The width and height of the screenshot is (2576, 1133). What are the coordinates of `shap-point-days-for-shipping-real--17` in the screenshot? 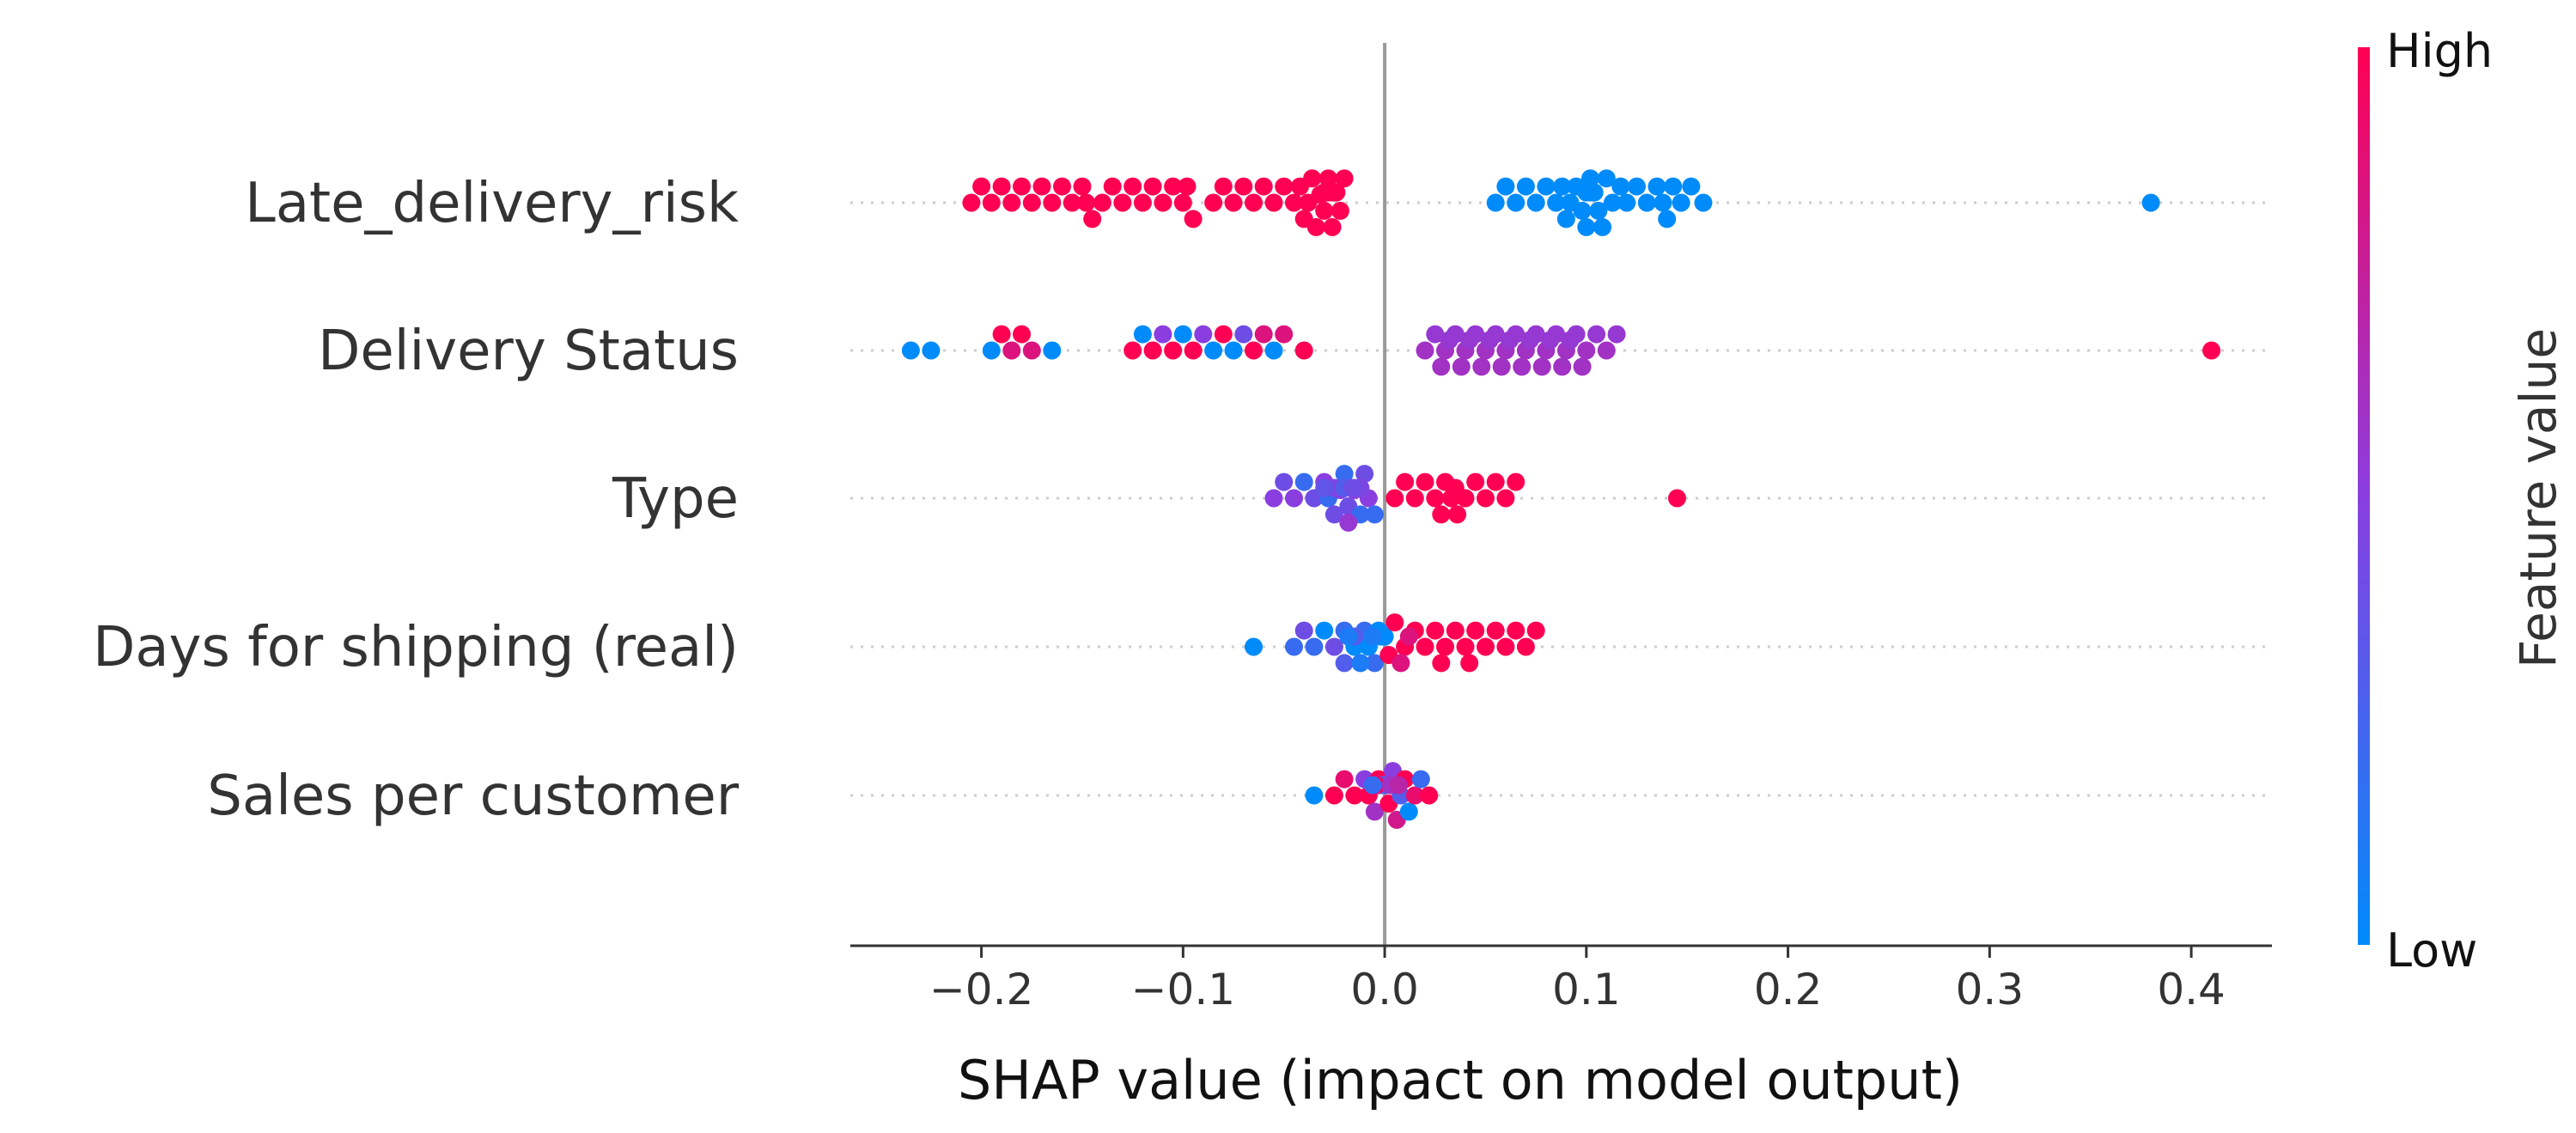 It's located at (1360, 663).